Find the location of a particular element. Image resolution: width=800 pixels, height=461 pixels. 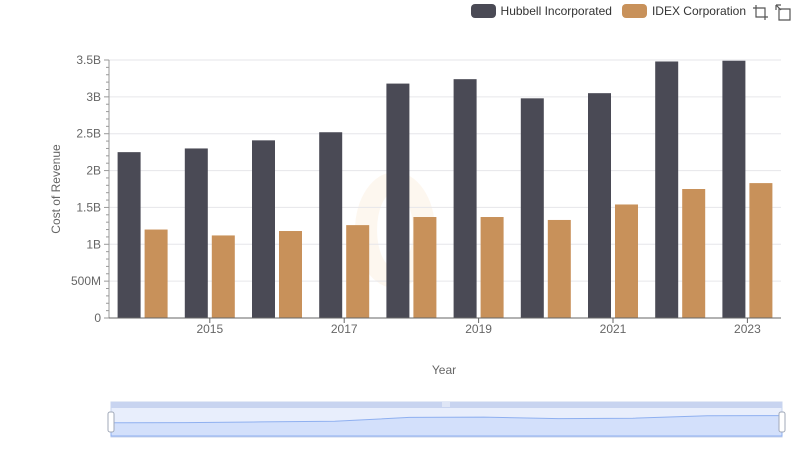

slider-handle-left is located at coordinates (111, 422).